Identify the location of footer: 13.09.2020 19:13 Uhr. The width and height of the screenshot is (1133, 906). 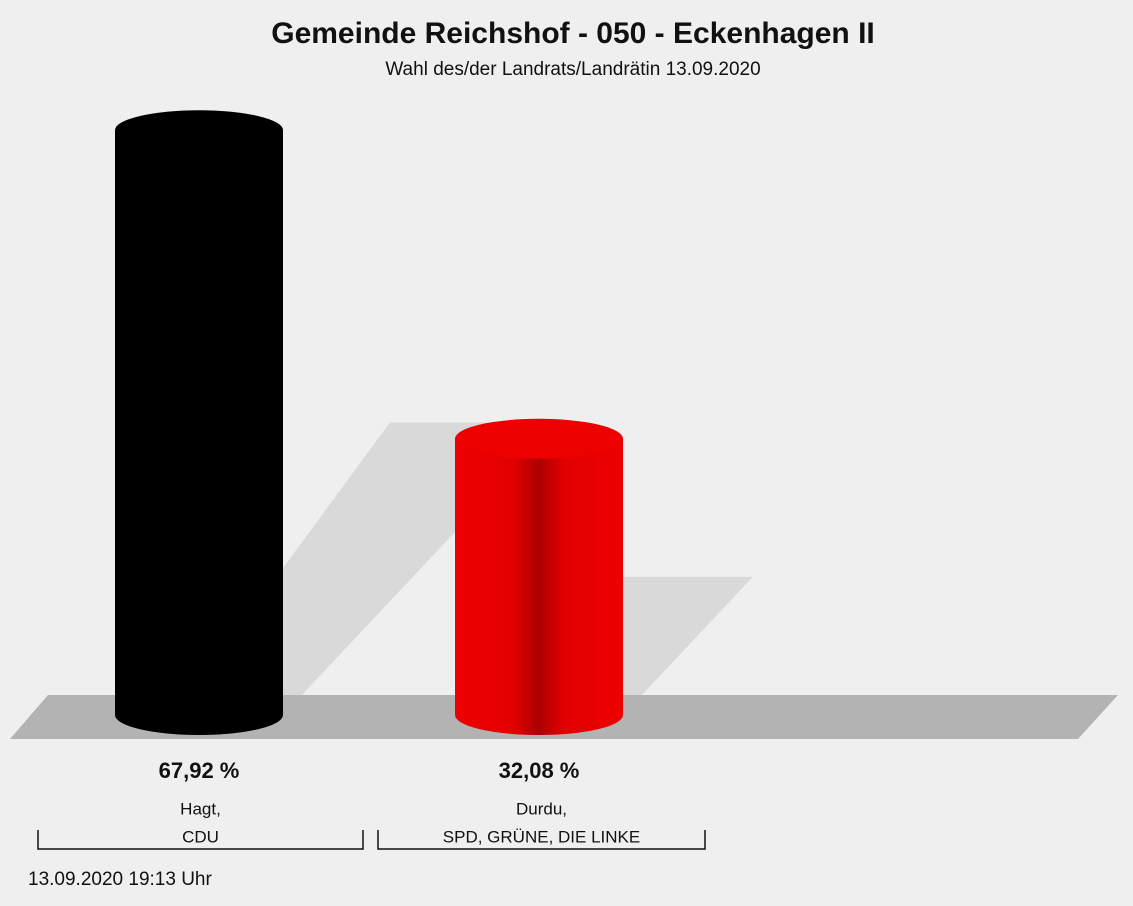
(120, 879).